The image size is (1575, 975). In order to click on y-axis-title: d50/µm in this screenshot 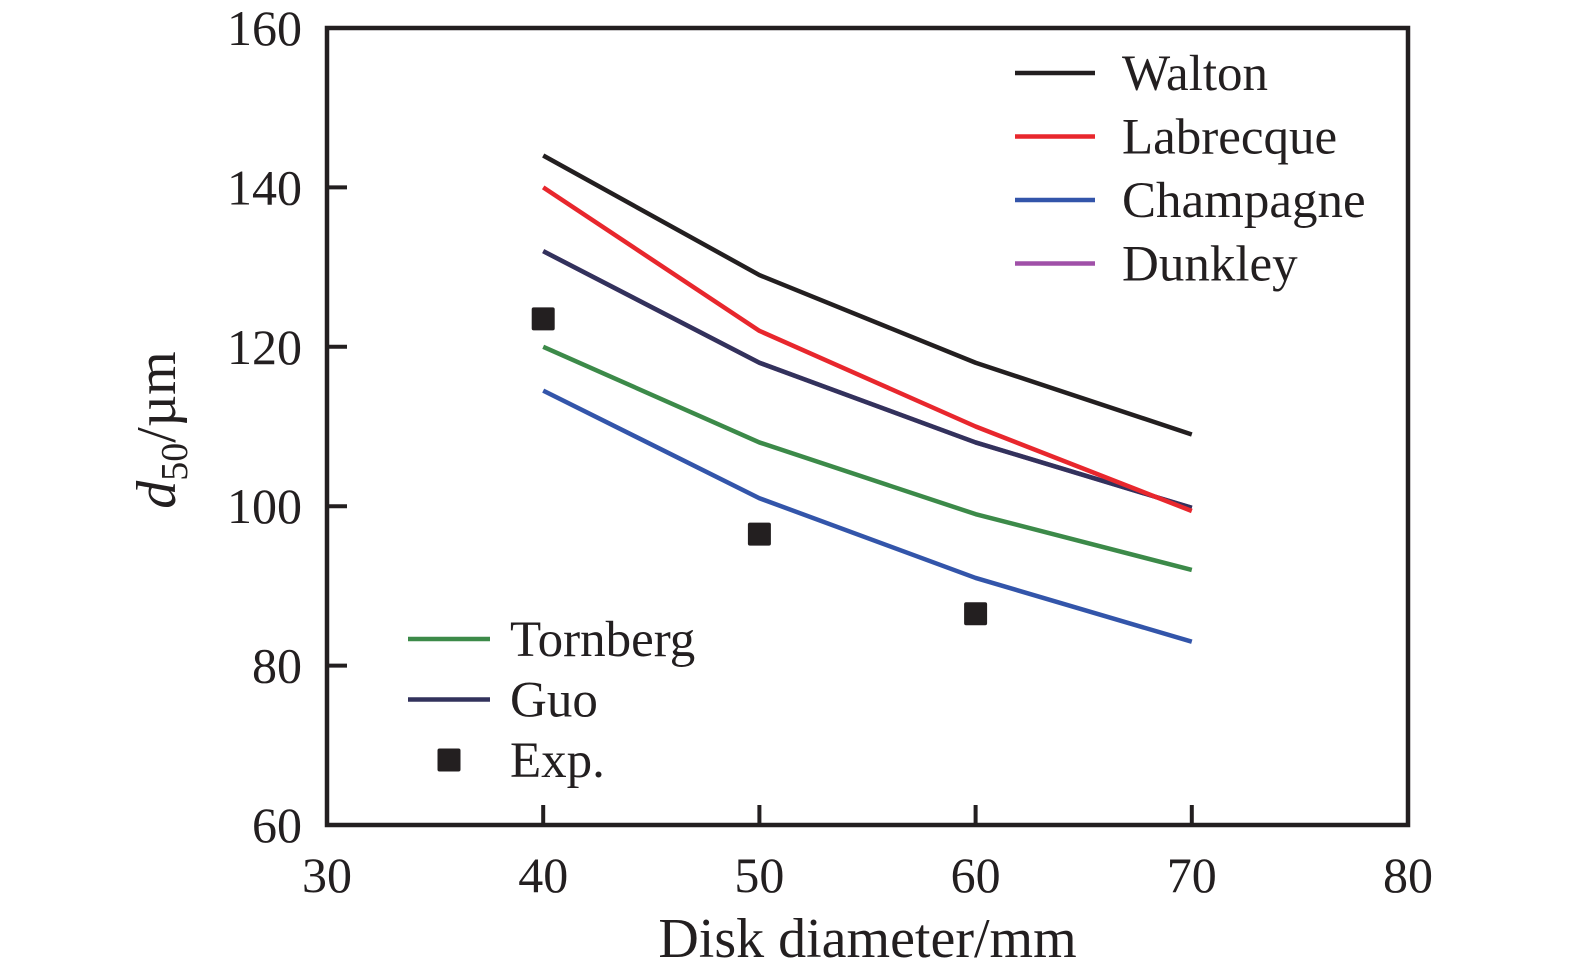, I will do `click(161, 429)`.